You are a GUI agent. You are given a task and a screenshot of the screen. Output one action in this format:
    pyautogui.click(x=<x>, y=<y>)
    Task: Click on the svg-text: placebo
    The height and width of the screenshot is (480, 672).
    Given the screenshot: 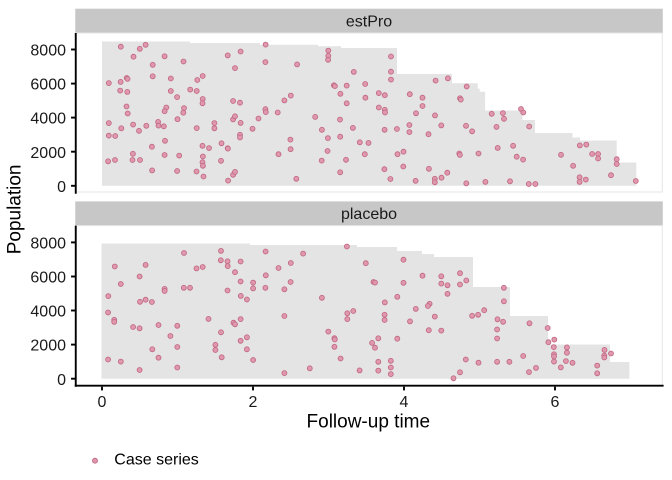 What is the action you would take?
    pyautogui.click(x=369, y=214)
    